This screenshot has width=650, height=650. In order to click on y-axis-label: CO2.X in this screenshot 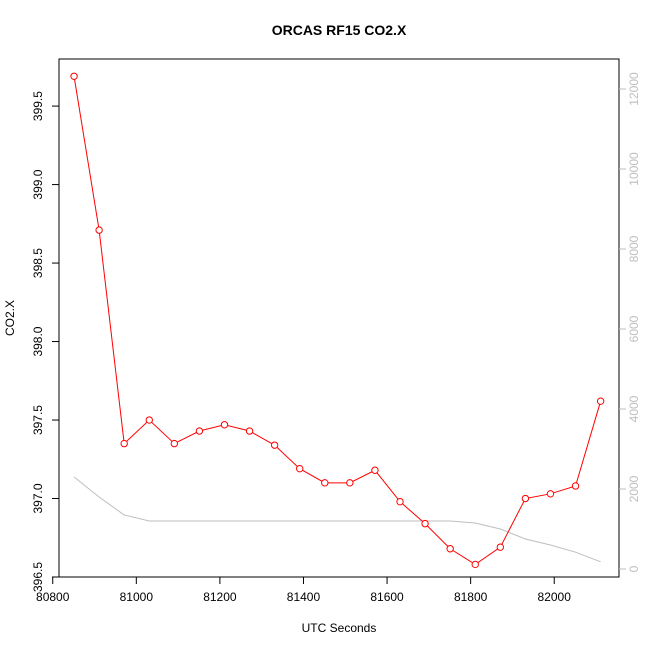, I will do `click(10, 318)`.